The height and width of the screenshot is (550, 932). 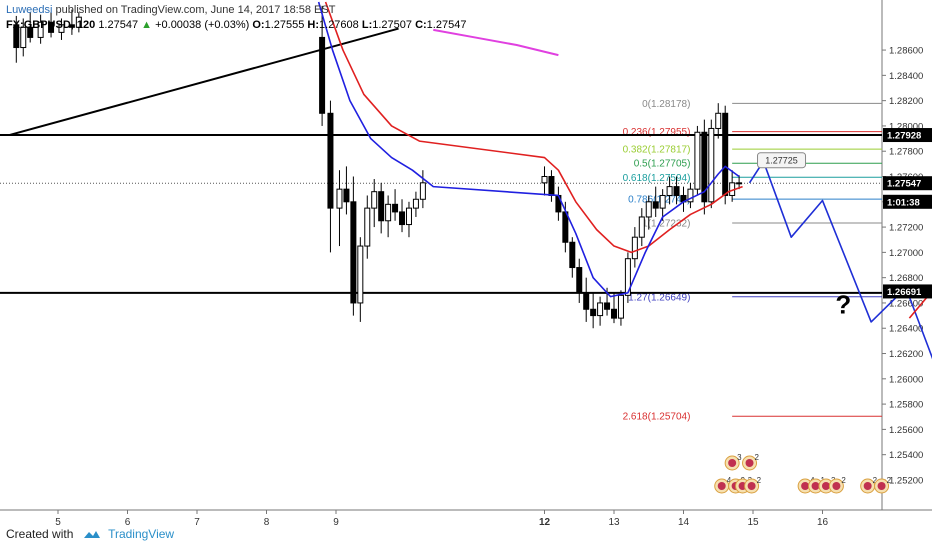 I want to click on fib-level-label: 1.27(1.26649), so click(x=659, y=297).